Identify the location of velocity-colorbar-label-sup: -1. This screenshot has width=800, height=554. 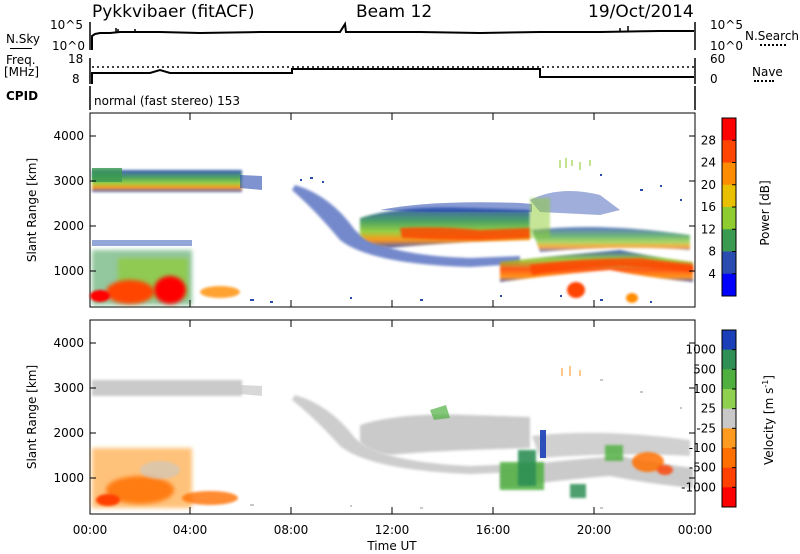
(765, 384).